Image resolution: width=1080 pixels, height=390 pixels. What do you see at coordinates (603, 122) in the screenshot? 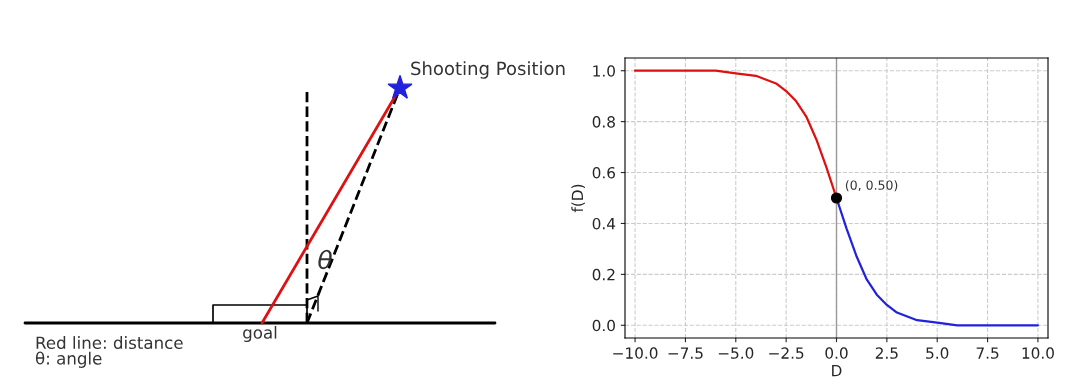
I see `y-tick-label: 0.8` at bounding box center [603, 122].